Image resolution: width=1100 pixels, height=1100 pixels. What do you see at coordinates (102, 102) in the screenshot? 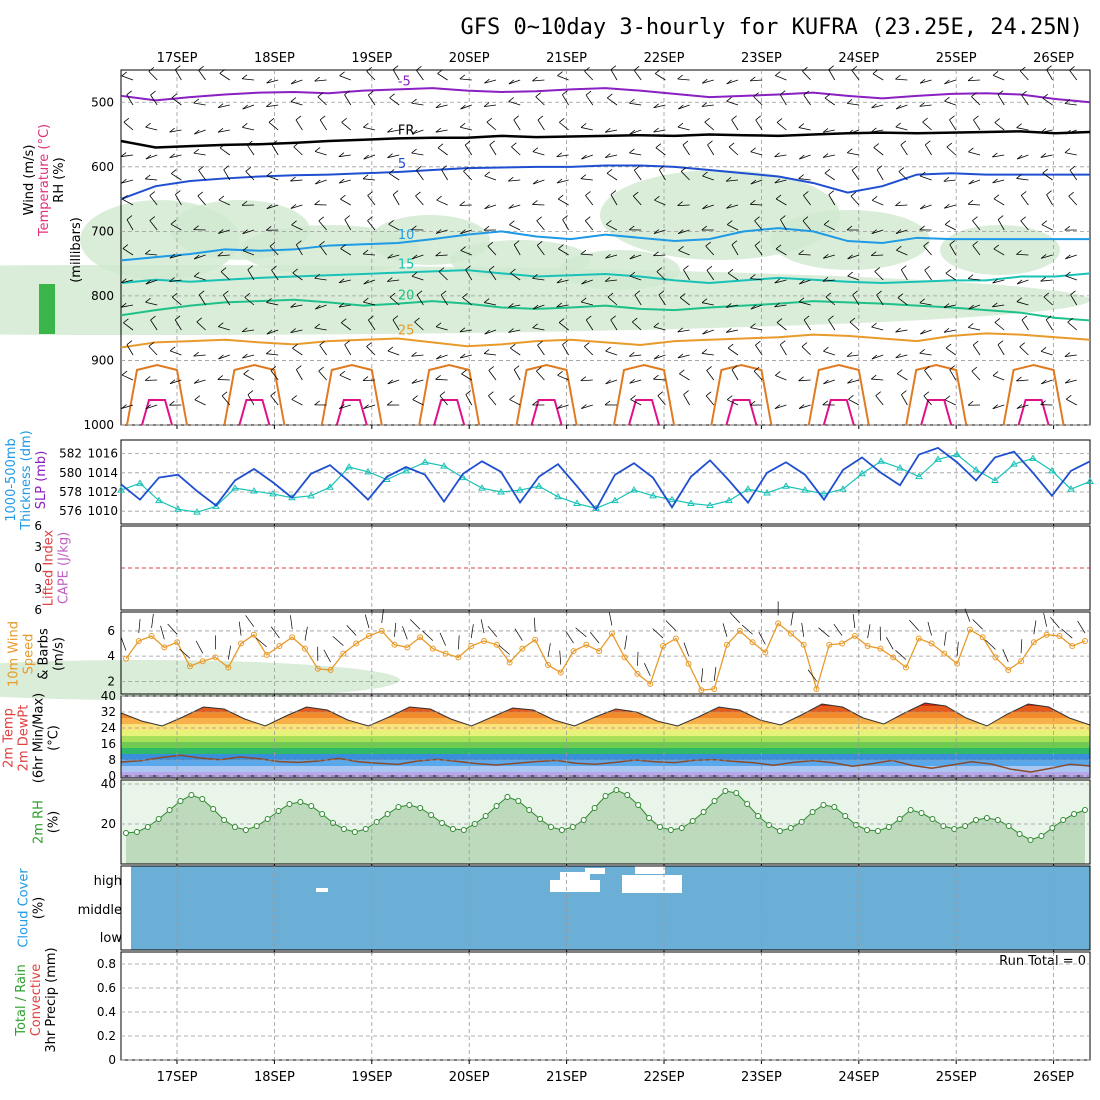
I see `y-tick-label: 500` at bounding box center [102, 102].